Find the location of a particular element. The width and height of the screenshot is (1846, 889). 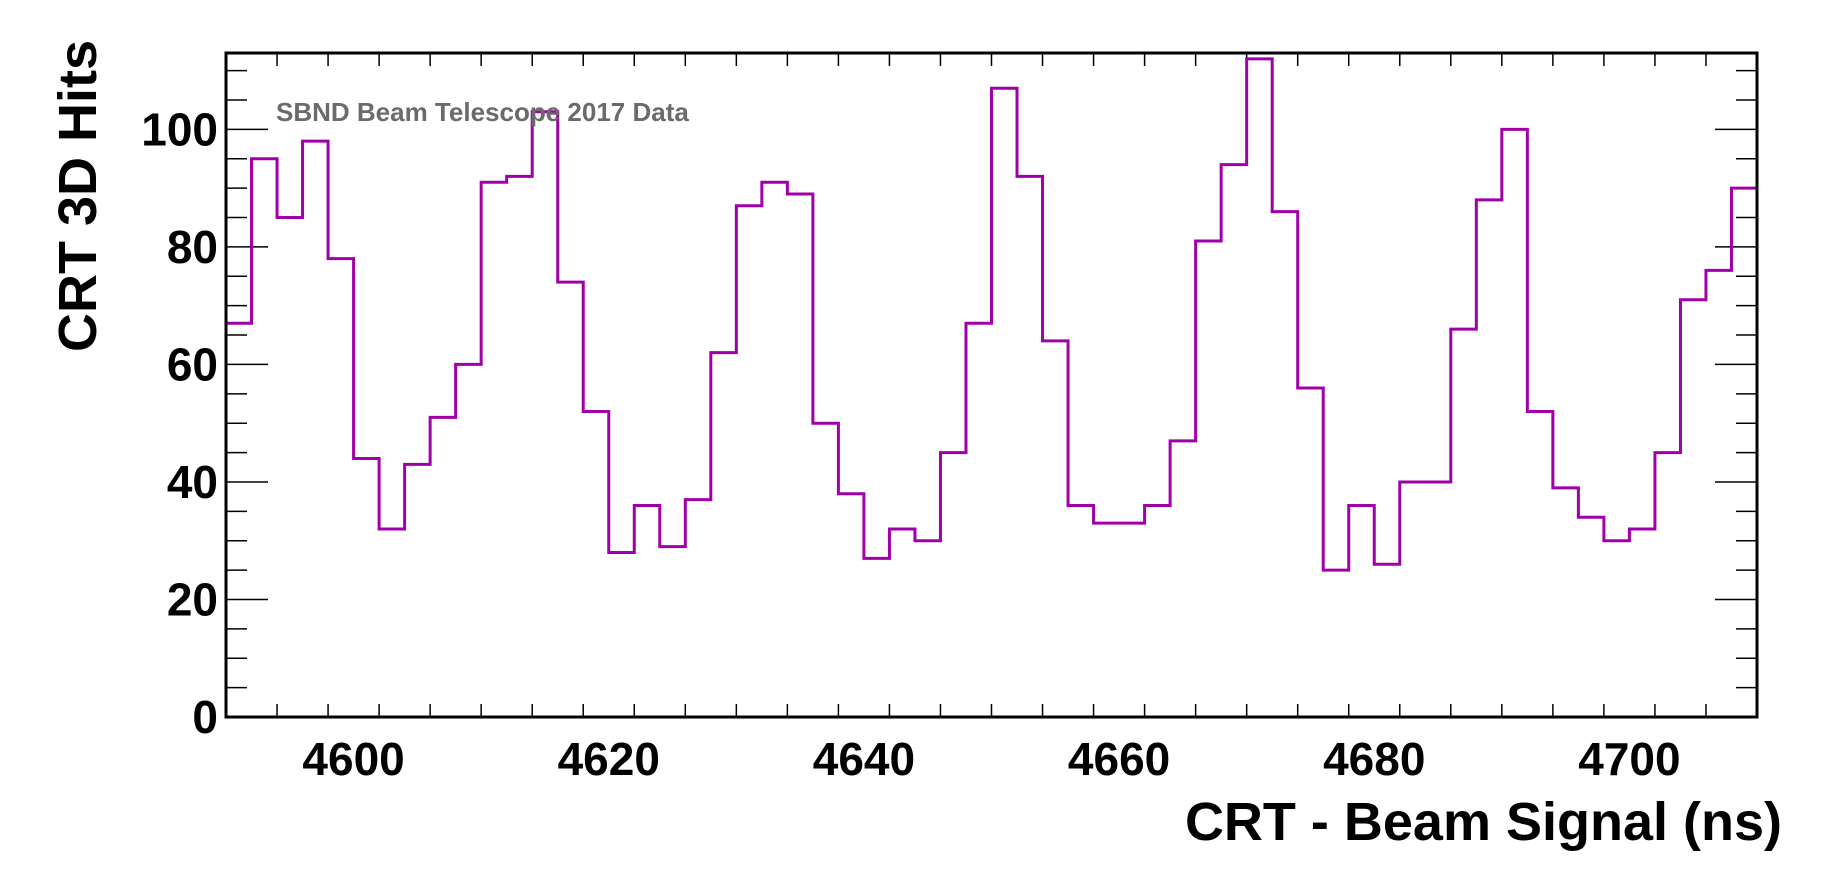

x-tick-label: 4660 is located at coordinates (1119, 759).